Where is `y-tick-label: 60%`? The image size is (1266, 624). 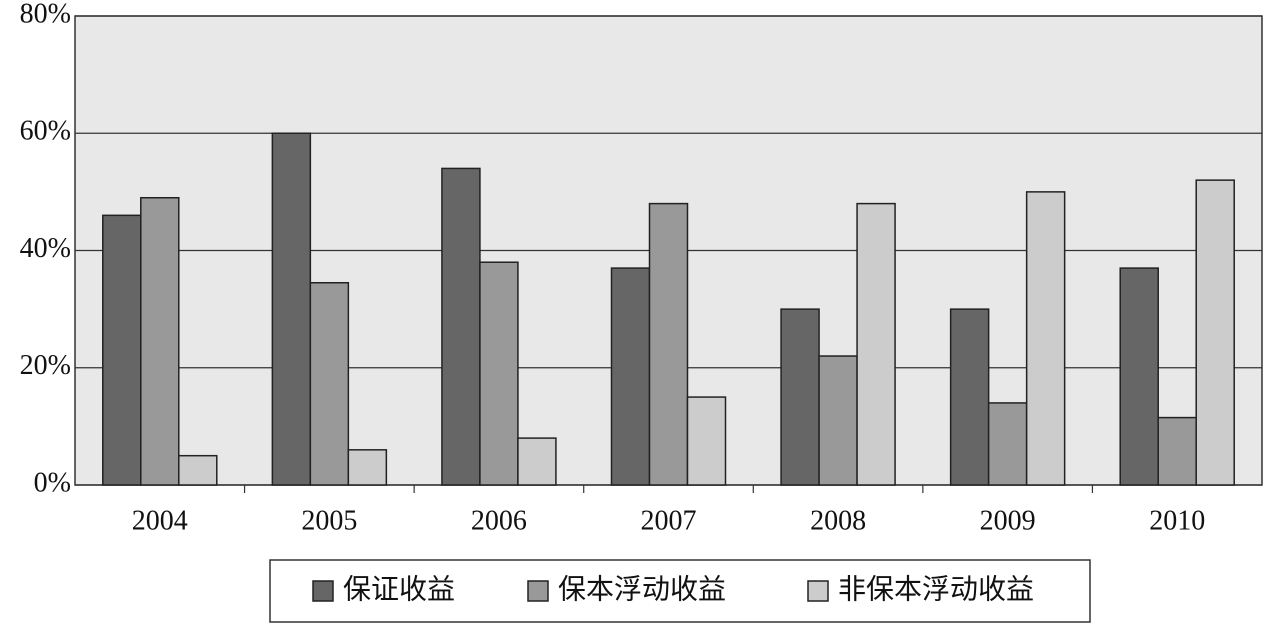 y-tick-label: 60% is located at coordinates (45, 131).